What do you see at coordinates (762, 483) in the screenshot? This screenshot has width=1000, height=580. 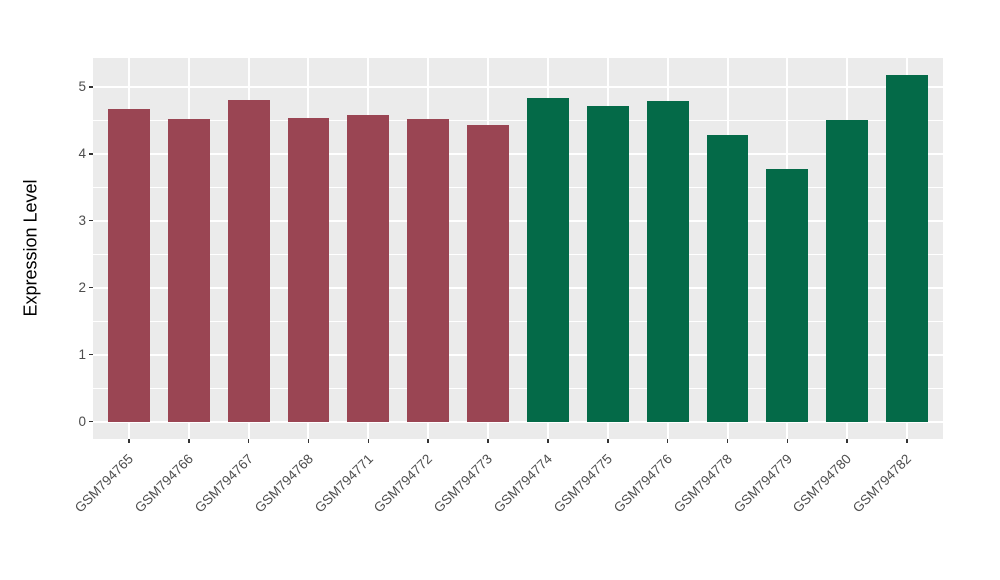 I see `x-axis-tick-label-text: GSM794779` at bounding box center [762, 483].